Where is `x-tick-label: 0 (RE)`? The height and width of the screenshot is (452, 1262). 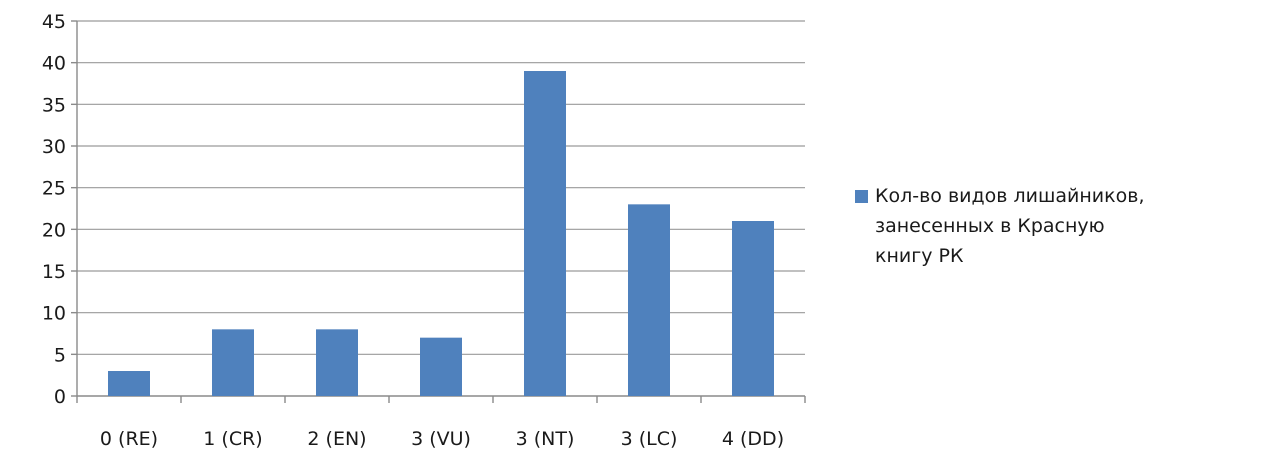
x-tick-label: 0 (RE) is located at coordinates (129, 439).